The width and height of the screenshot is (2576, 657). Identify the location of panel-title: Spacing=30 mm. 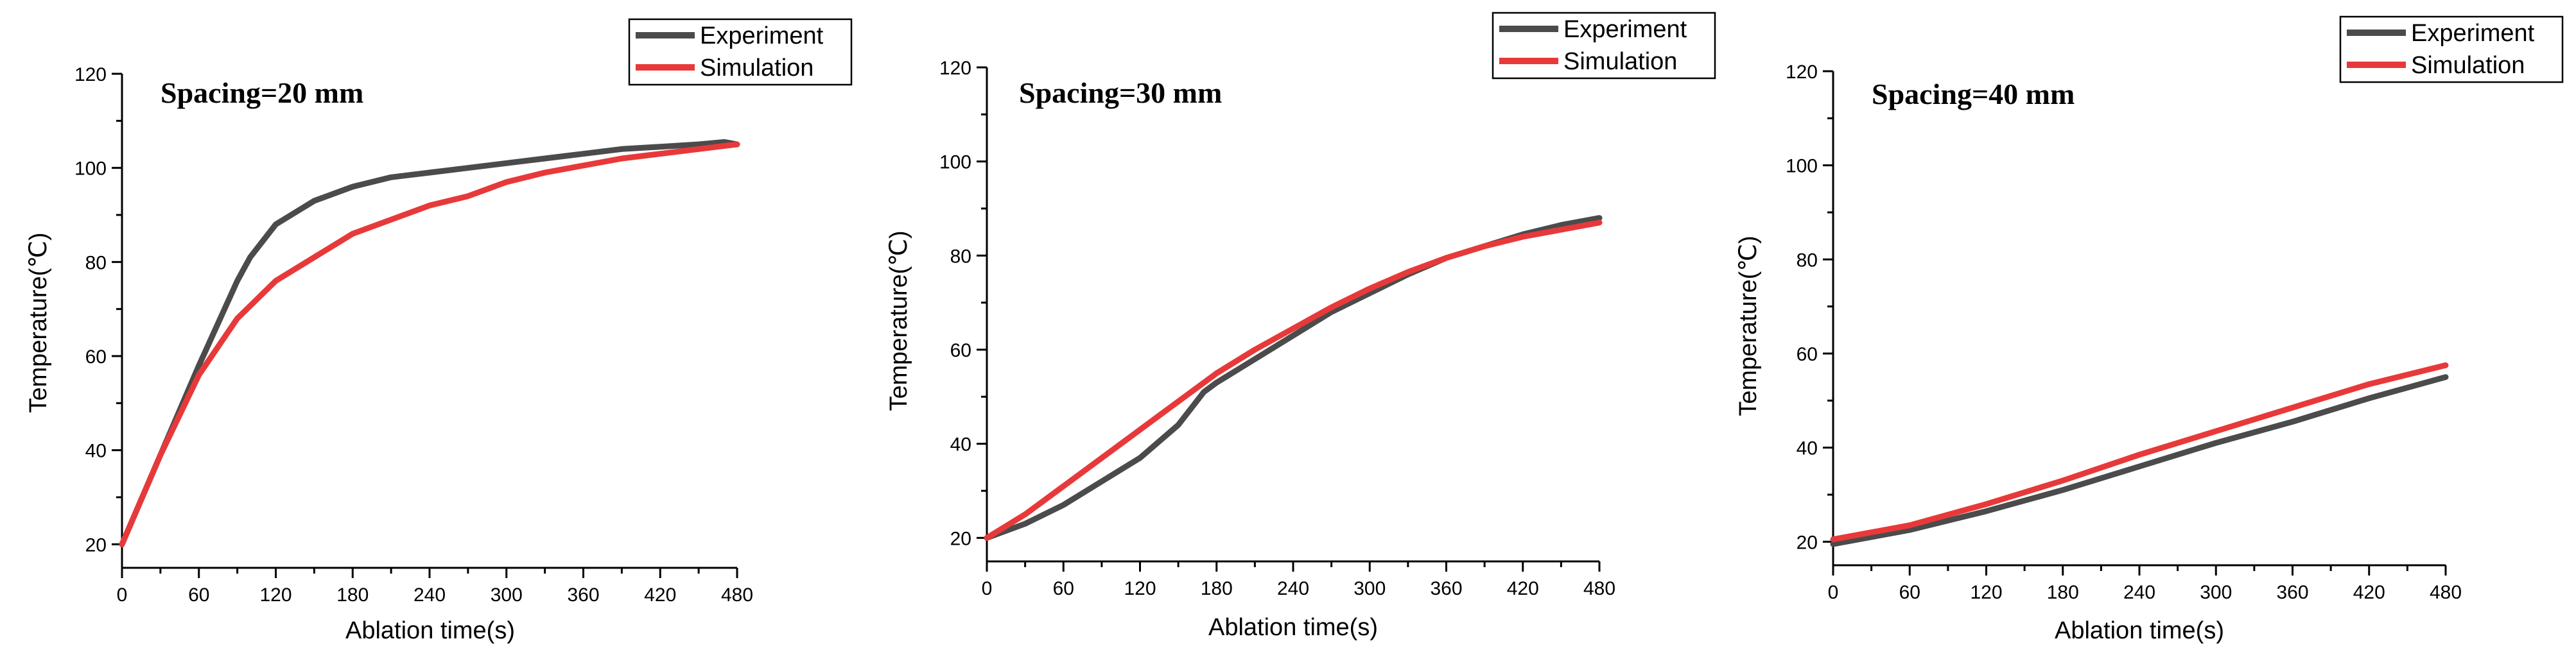
(1120, 92).